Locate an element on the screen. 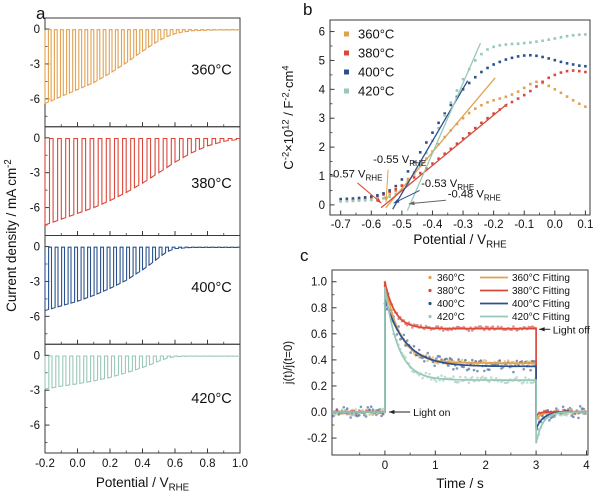  svg-text: -0.6 is located at coordinates (371, 225).